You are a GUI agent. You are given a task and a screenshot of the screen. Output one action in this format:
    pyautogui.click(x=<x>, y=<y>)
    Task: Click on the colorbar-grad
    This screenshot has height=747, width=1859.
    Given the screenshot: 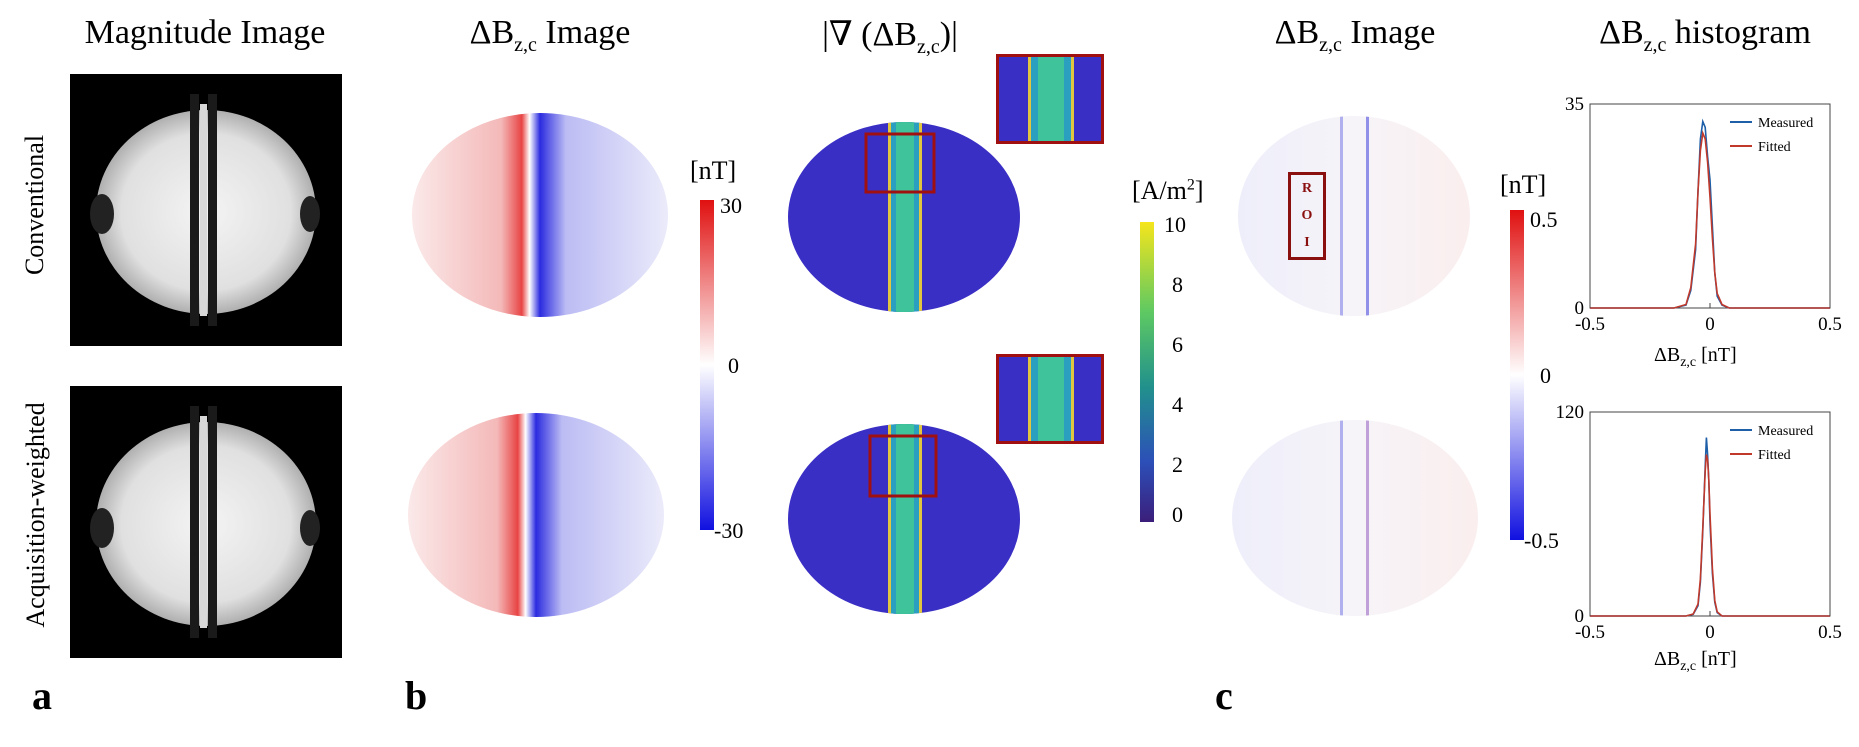 What is the action you would take?
    pyautogui.click(x=1147, y=372)
    